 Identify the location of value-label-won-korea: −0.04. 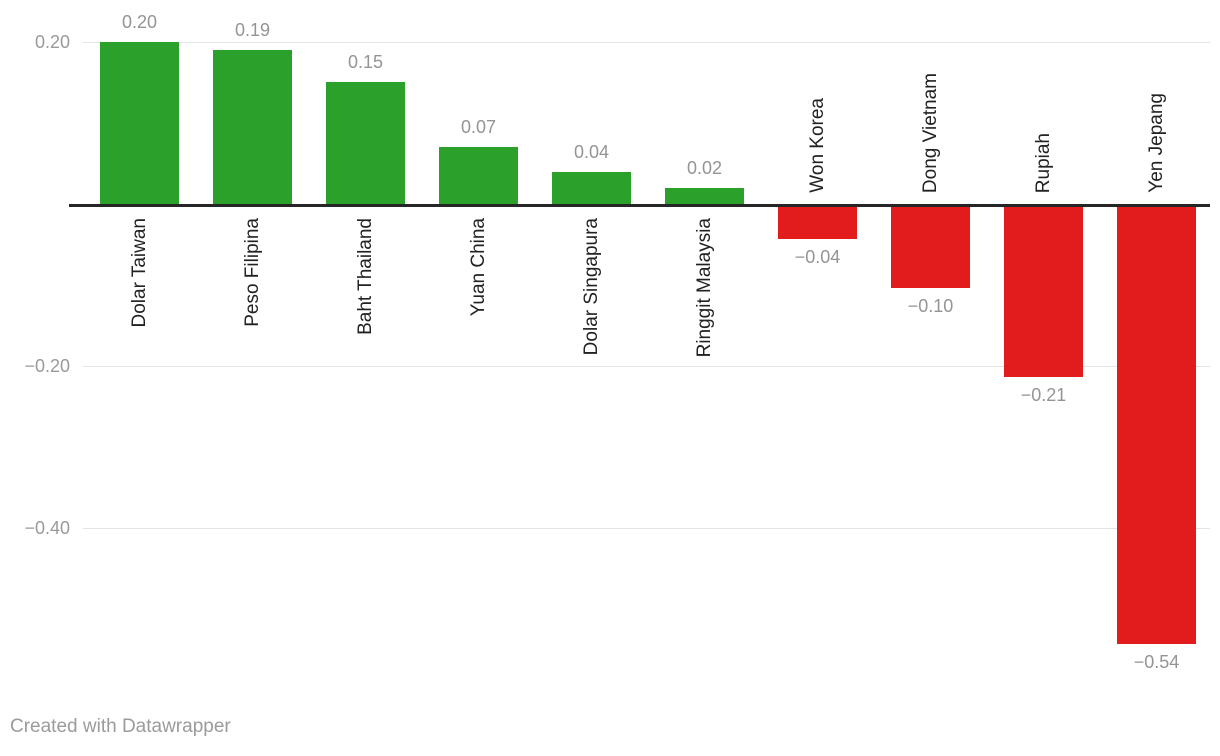
(817, 257).